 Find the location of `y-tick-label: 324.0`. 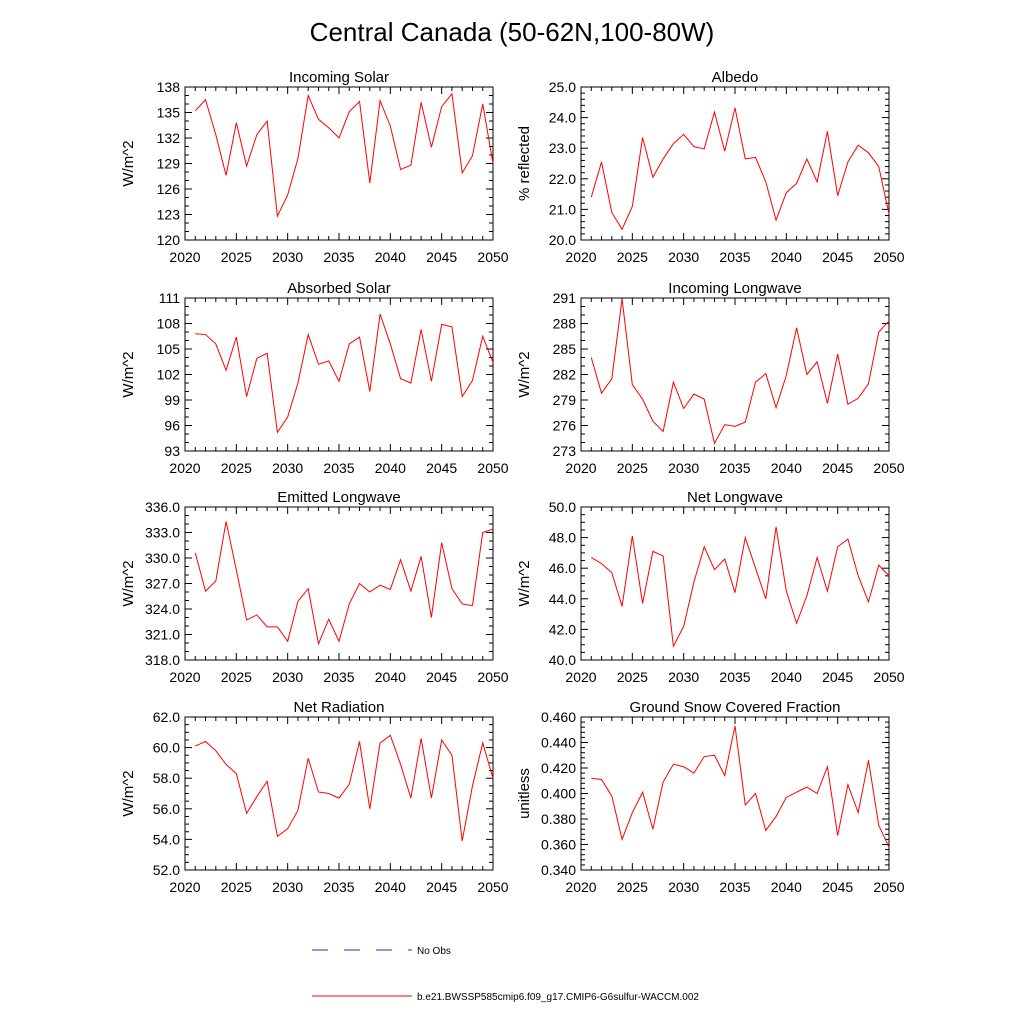

y-tick-label: 324.0 is located at coordinates (162, 609).